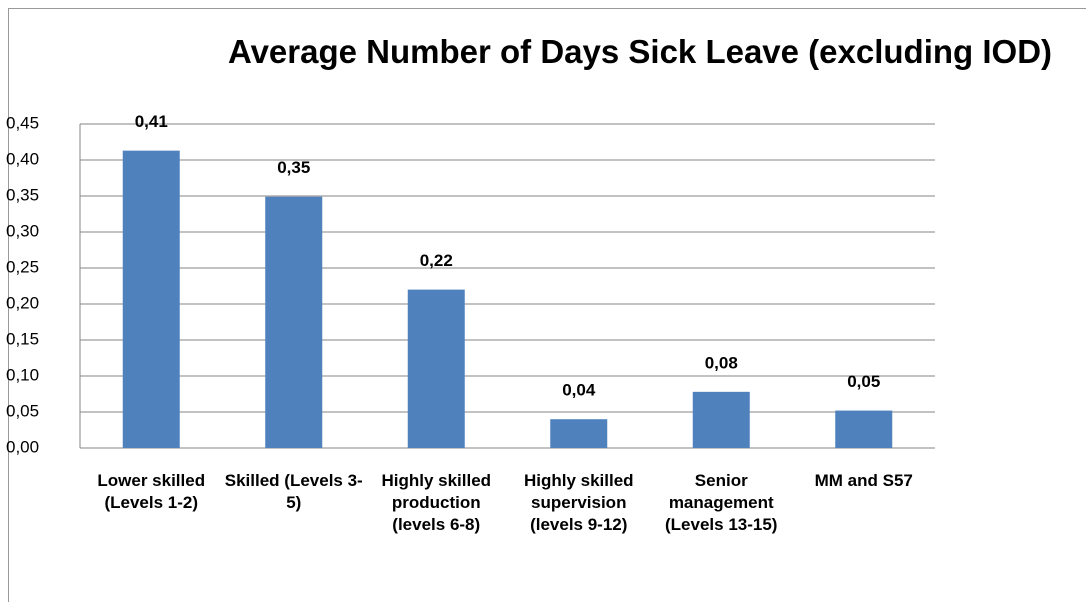 This screenshot has height=602, width=1086. Describe the element at coordinates (22, 194) in the screenshot. I see `y-tick-label: 0,35` at that location.